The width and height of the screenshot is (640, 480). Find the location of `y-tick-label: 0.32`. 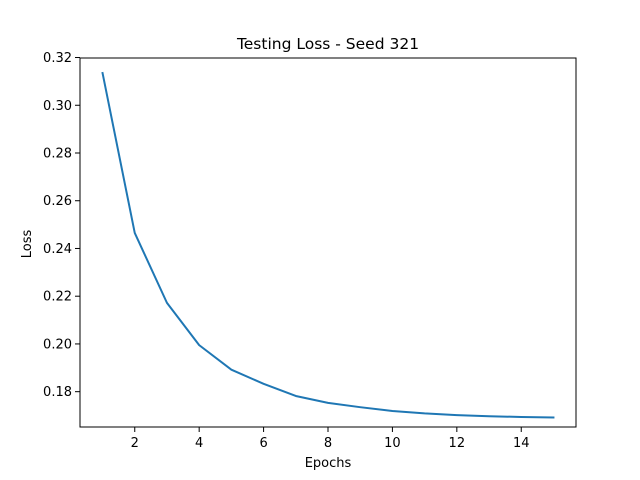

y-tick-label: 0.32 is located at coordinates (57, 58).